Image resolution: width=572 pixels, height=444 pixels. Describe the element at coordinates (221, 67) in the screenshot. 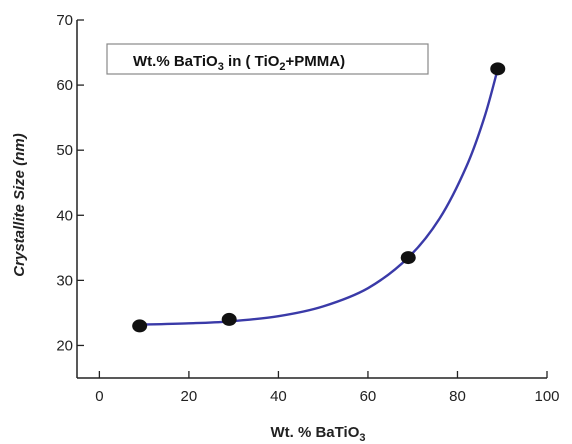

I see `legend-text-sub1: 3` at that location.